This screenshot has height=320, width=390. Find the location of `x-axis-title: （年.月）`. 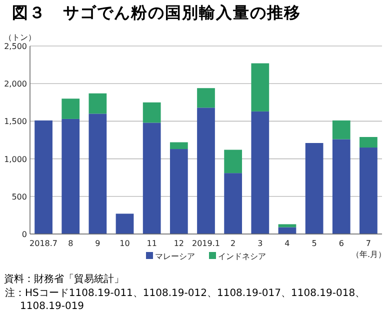

x-axis-title: （年.月） is located at coordinates (368, 254).